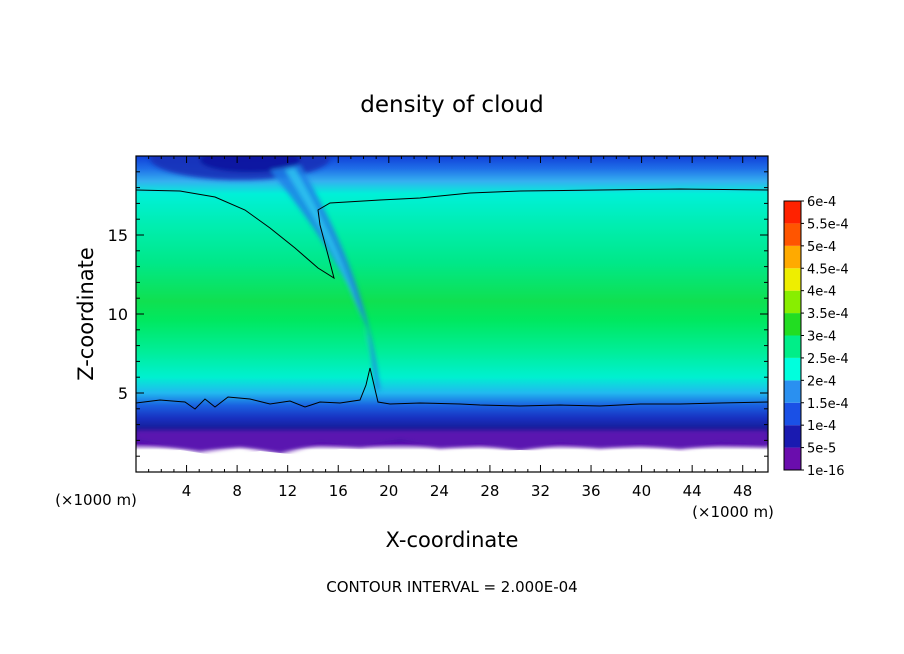  Describe the element at coordinates (692, 491) in the screenshot. I see `x-tick-label: 44` at that location.